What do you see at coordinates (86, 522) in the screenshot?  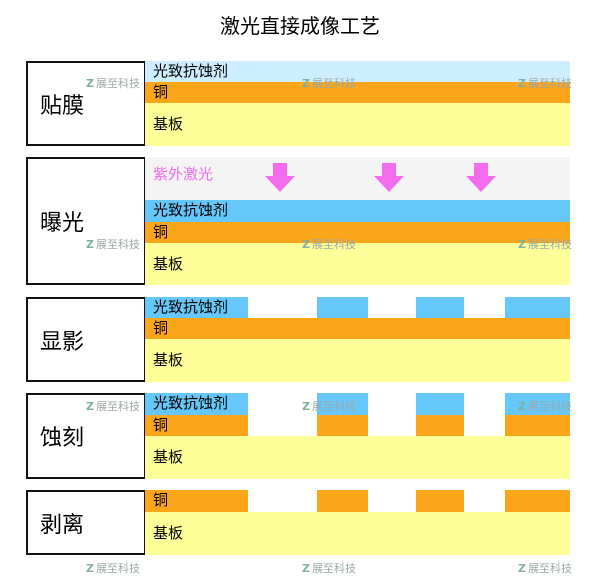 I see `step-box-stripping: 剥离` at bounding box center [86, 522].